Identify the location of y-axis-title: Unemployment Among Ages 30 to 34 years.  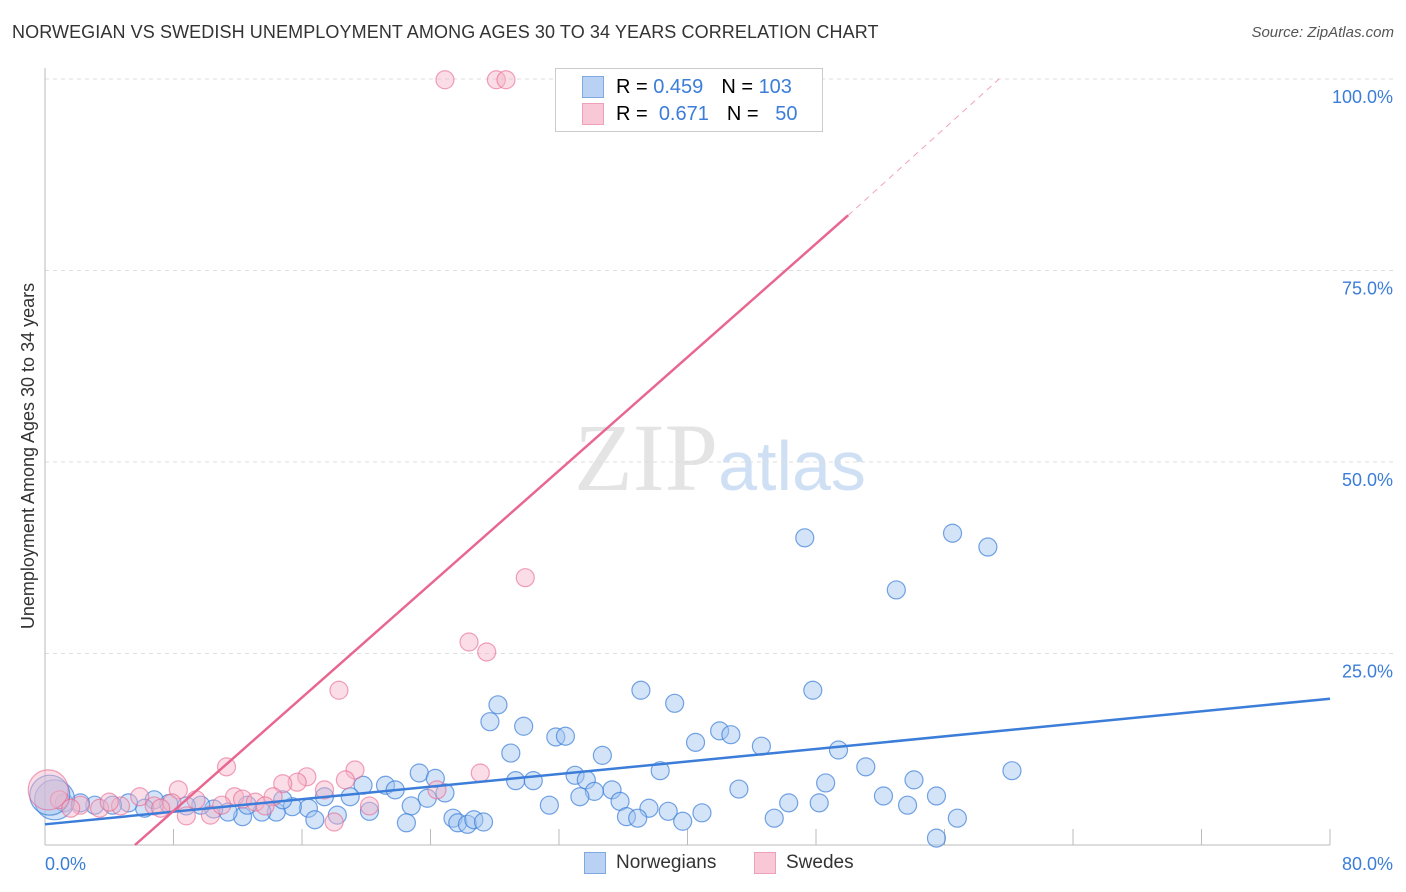
(28, 456).